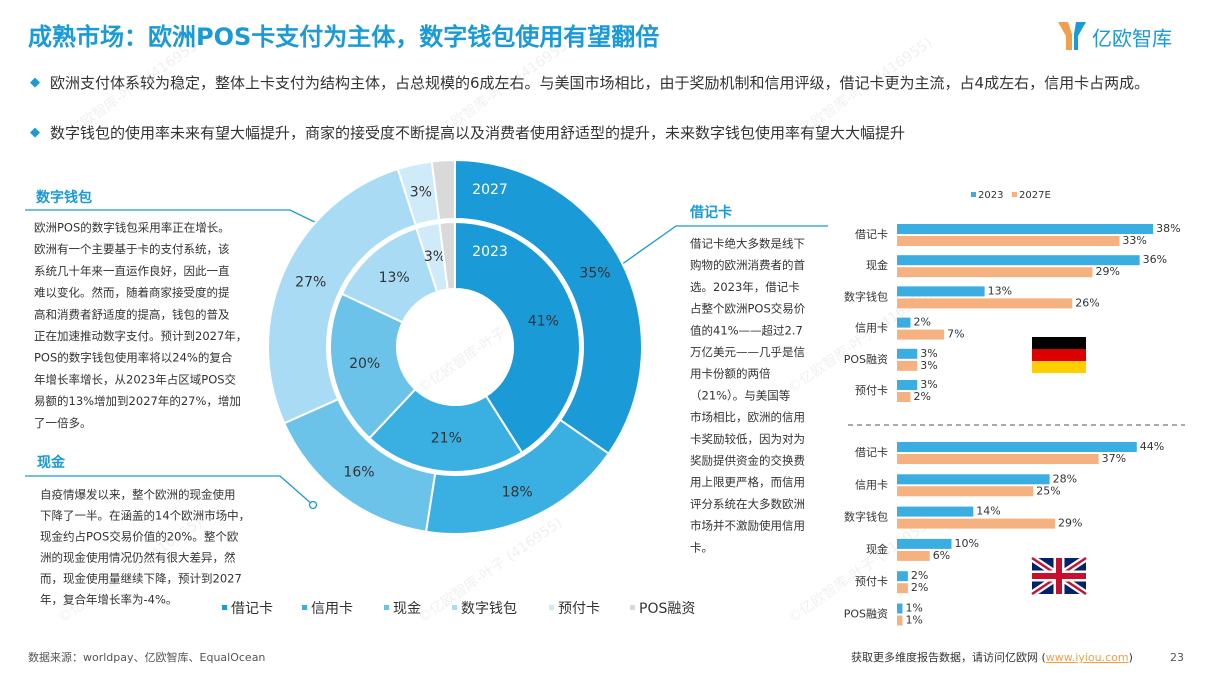  What do you see at coordinates (1000, 290) in the screenshot?
I see `value-label: 13%` at bounding box center [1000, 290].